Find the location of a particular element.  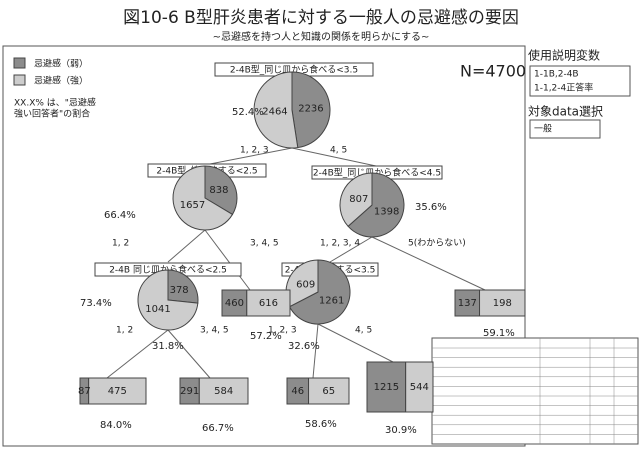

side-data: 一般 is located at coordinates (543, 129).